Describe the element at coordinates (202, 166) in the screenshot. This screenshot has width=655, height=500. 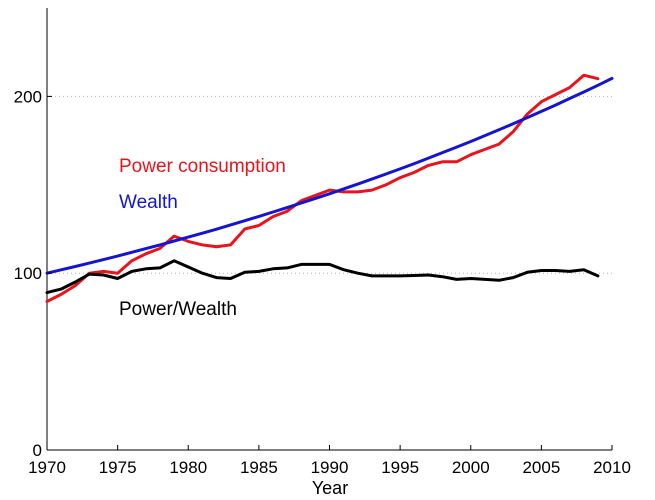
I see `annotation-power-consumption: Power consumption` at that location.